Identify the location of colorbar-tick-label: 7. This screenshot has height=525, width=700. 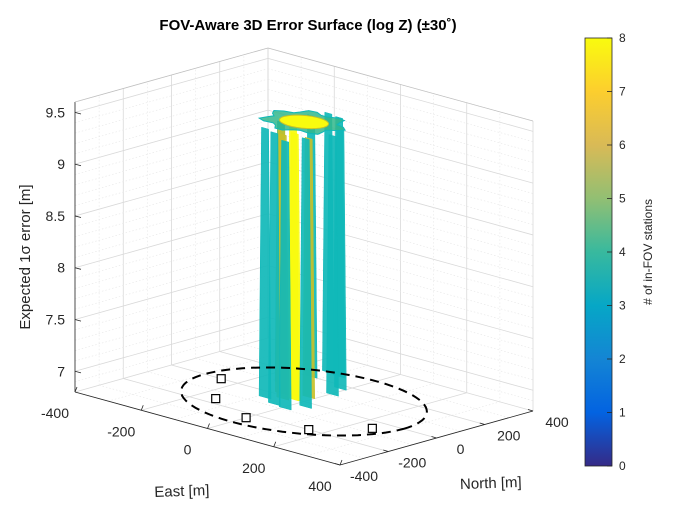
(622, 92).